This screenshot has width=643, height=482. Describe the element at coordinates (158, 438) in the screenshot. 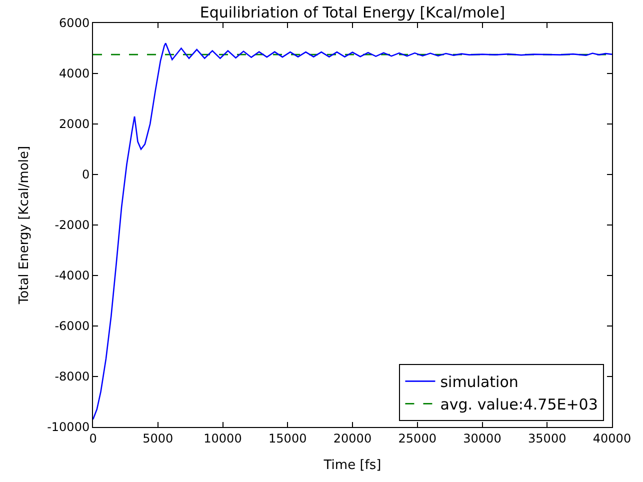

I see `x-tick-label: 5000` at that location.